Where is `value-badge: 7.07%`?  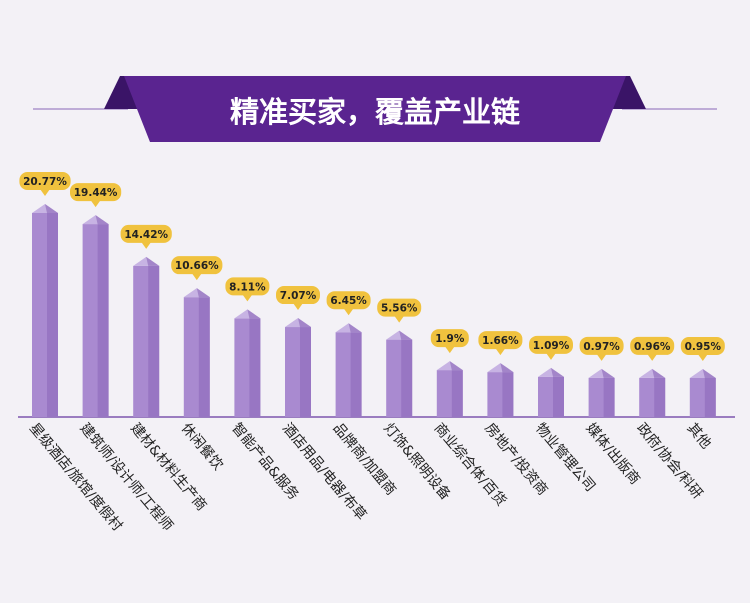
value-badge: 7.07% is located at coordinates (298, 298).